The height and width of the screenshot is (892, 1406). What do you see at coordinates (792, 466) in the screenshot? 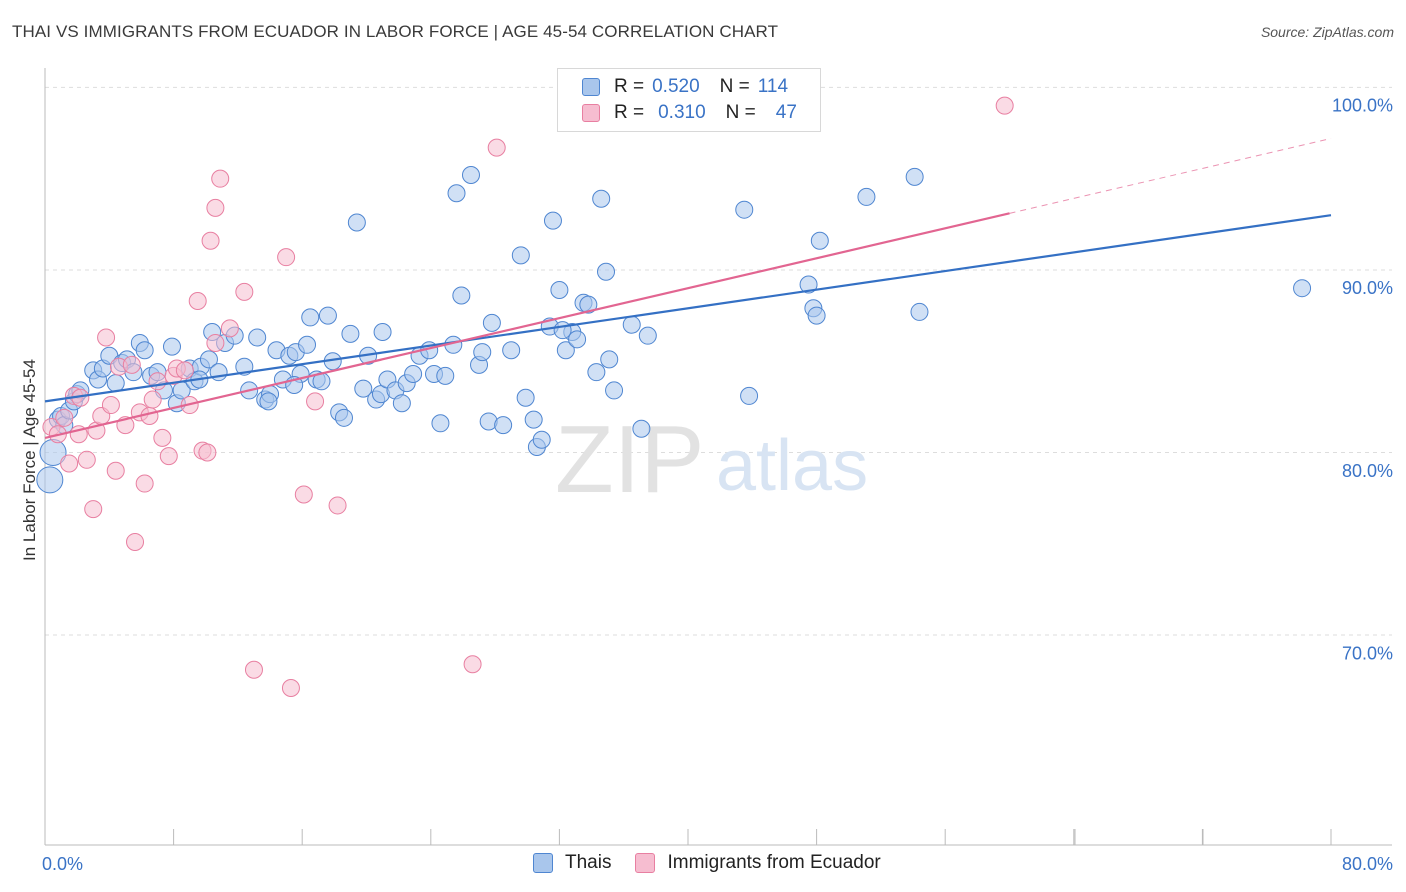
I see `watermark-atlas: atlas` at bounding box center [792, 466].